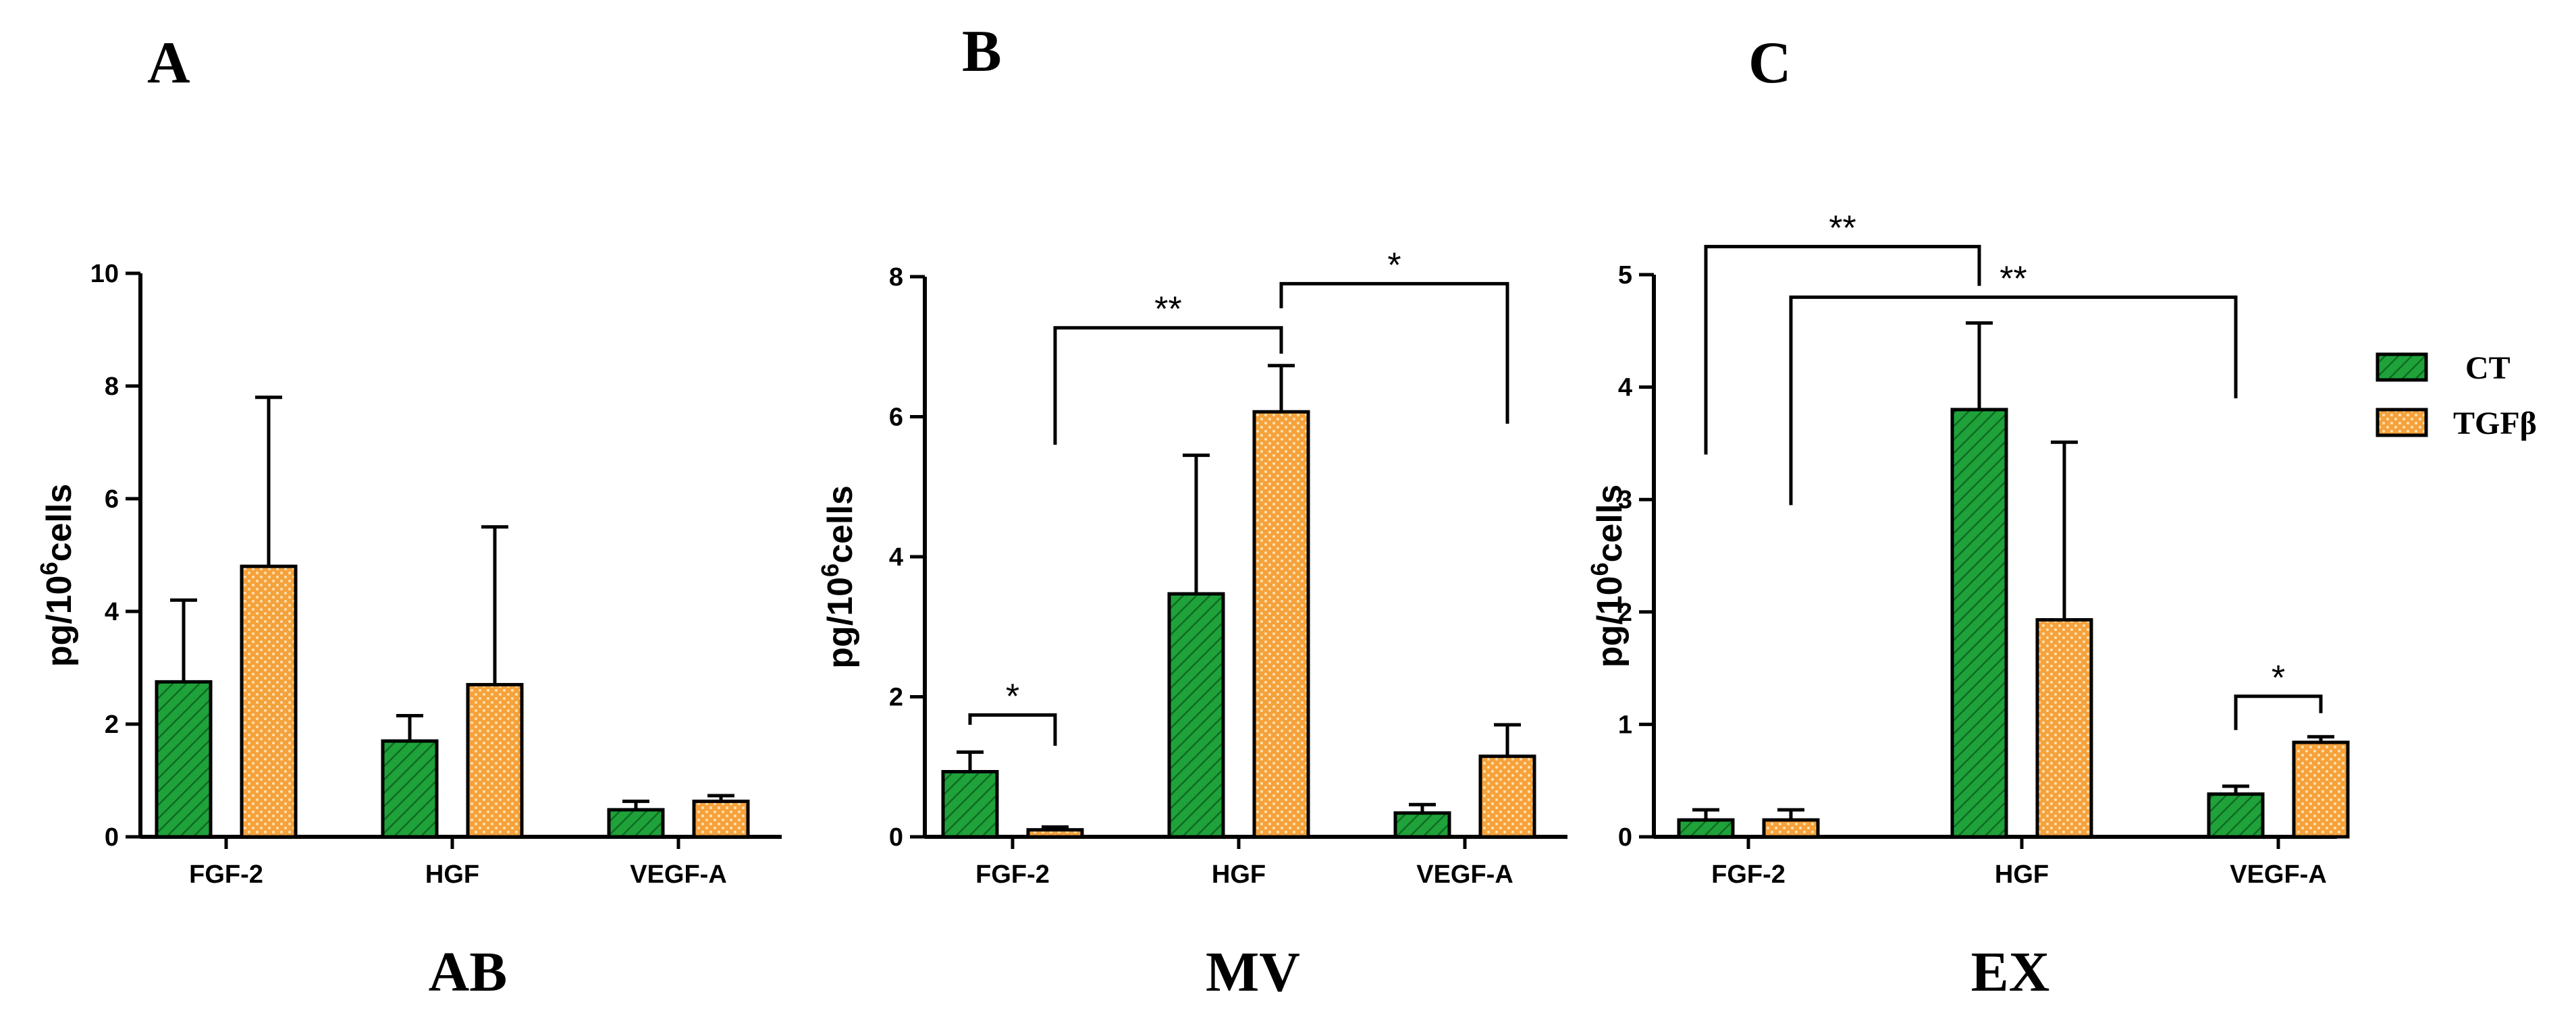  What do you see at coordinates (168, 63) in the screenshot?
I see `panel-letter-a: A` at bounding box center [168, 63].